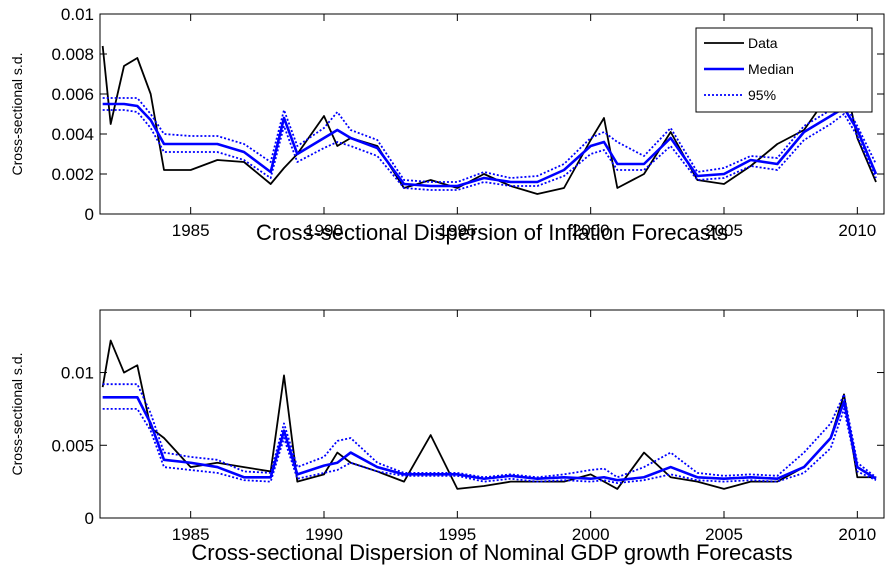 The height and width of the screenshot is (580, 896). What do you see at coordinates (762, 95) in the screenshot?
I see `legend-label: 95%` at bounding box center [762, 95].